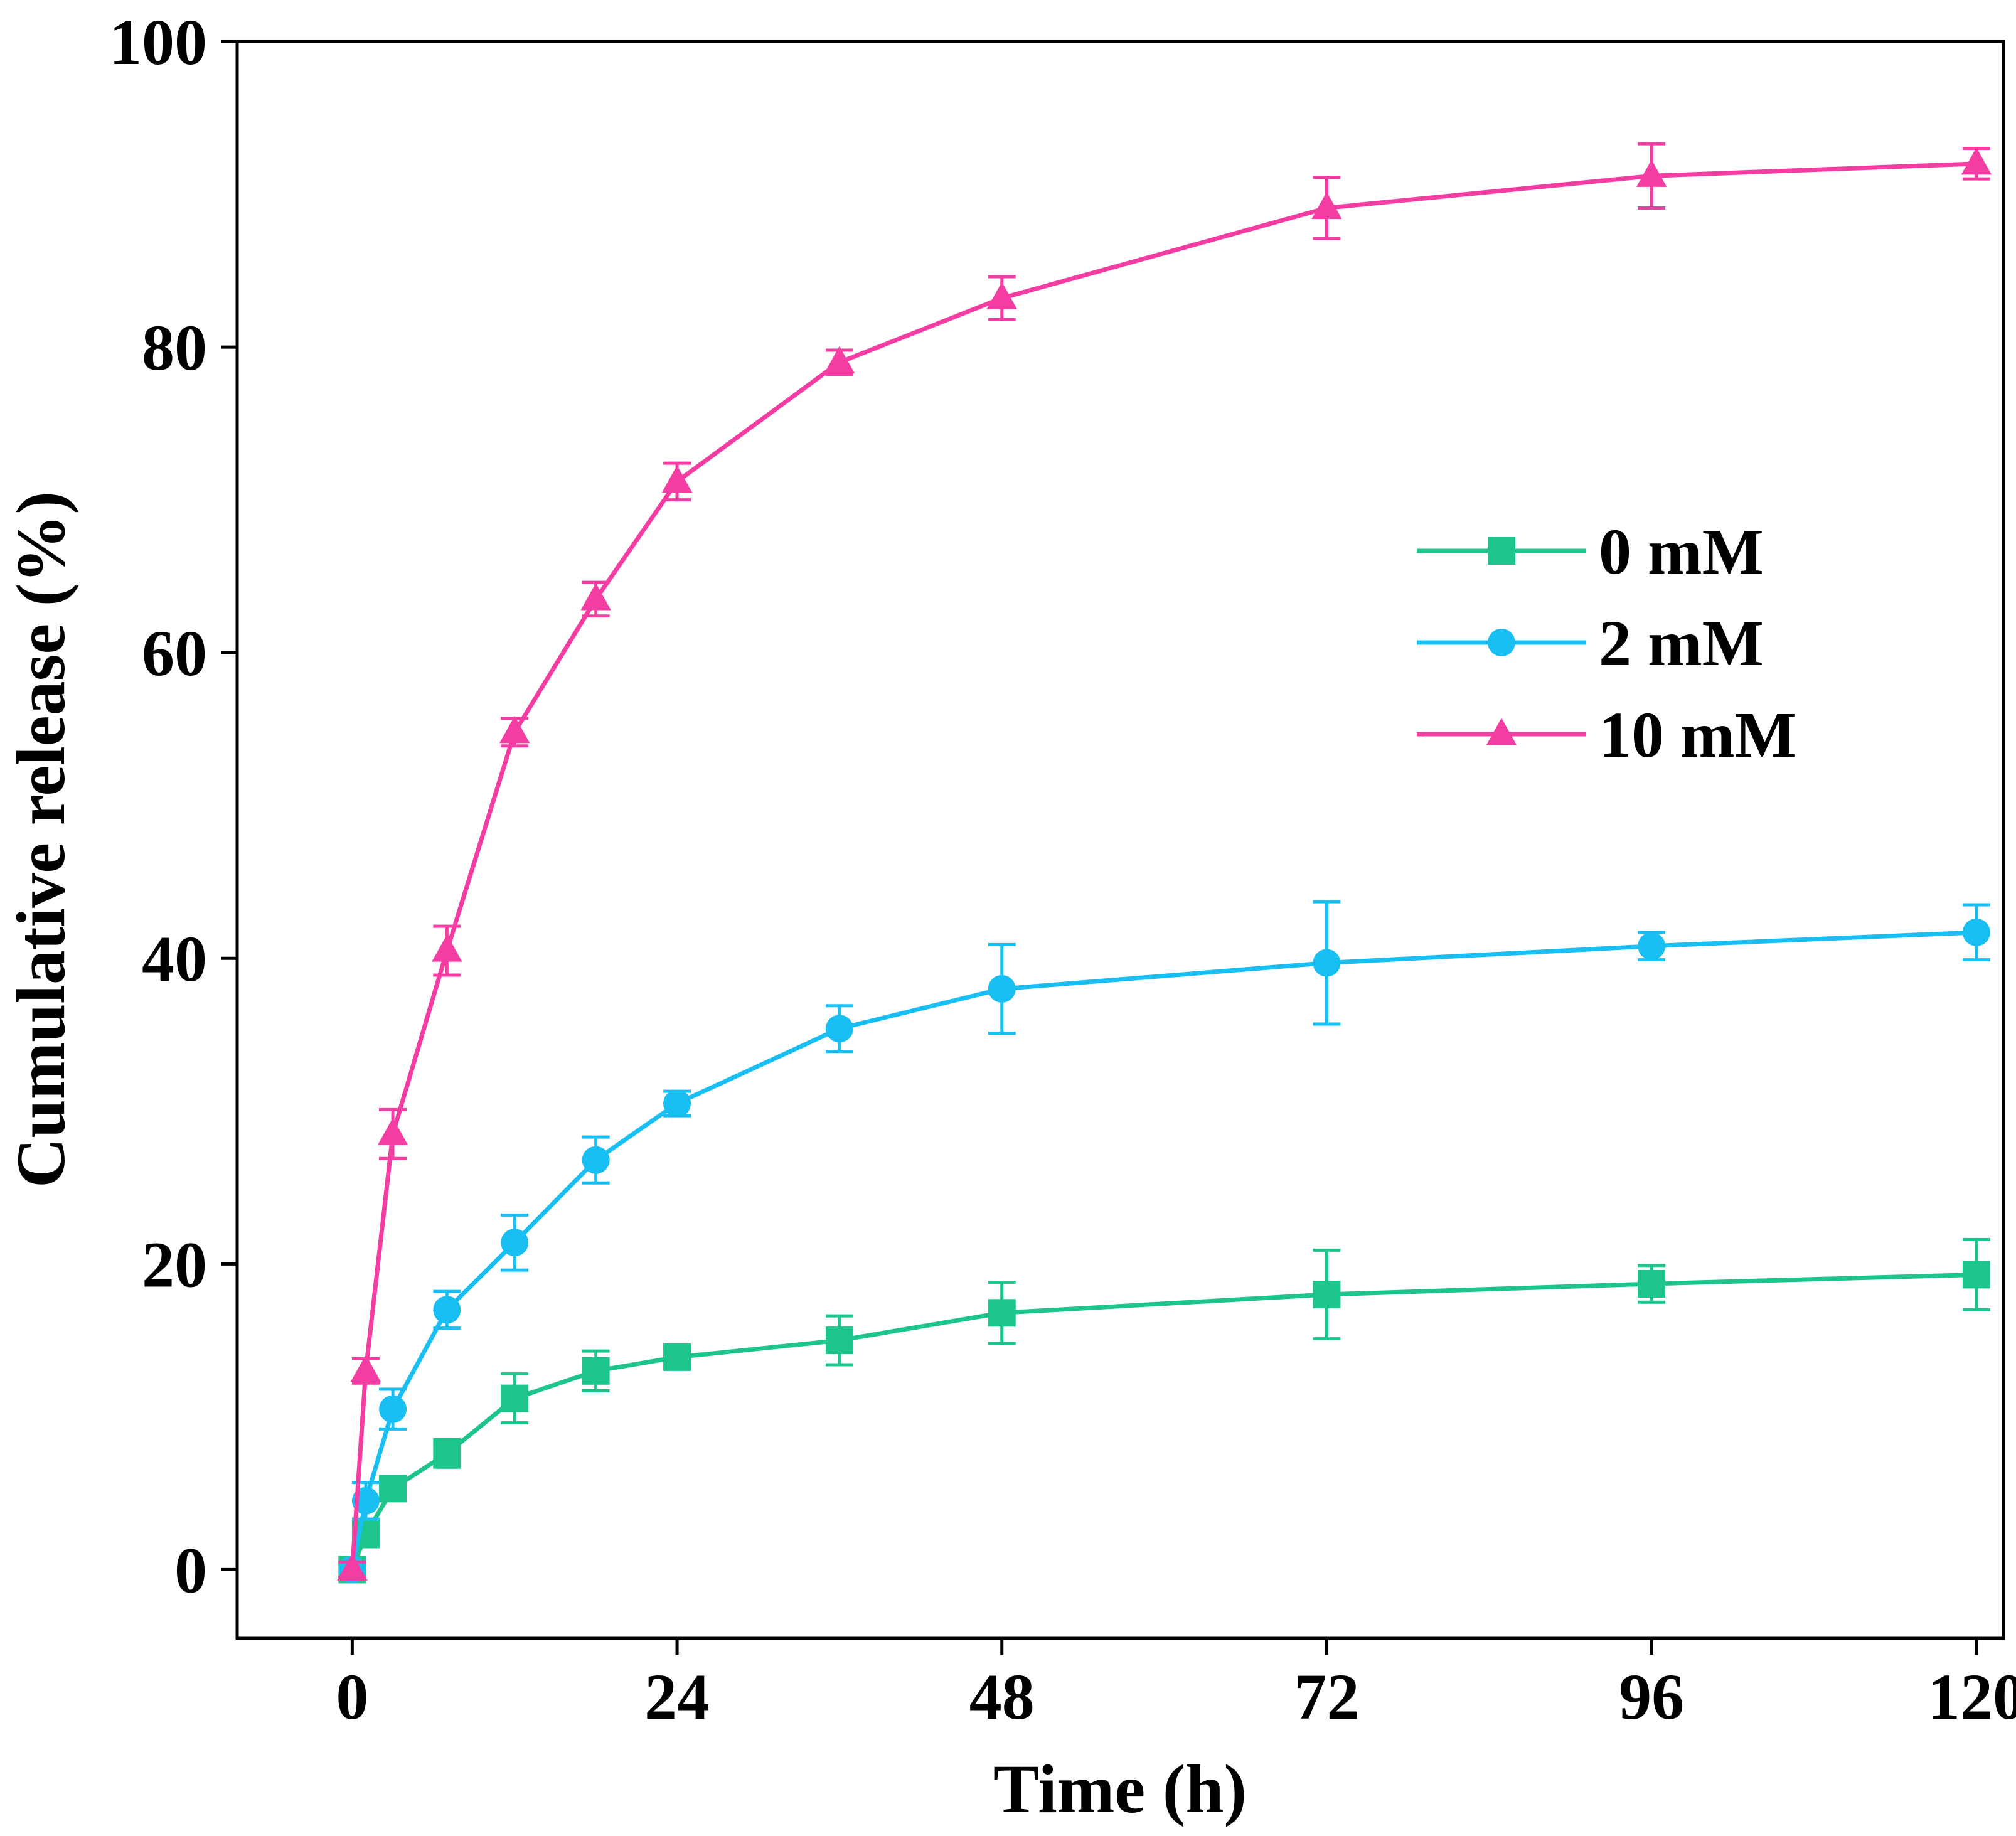 The width and height of the screenshot is (2016, 1836). I want to click on y-axis-title: Cumulative release (%), so click(41, 839).